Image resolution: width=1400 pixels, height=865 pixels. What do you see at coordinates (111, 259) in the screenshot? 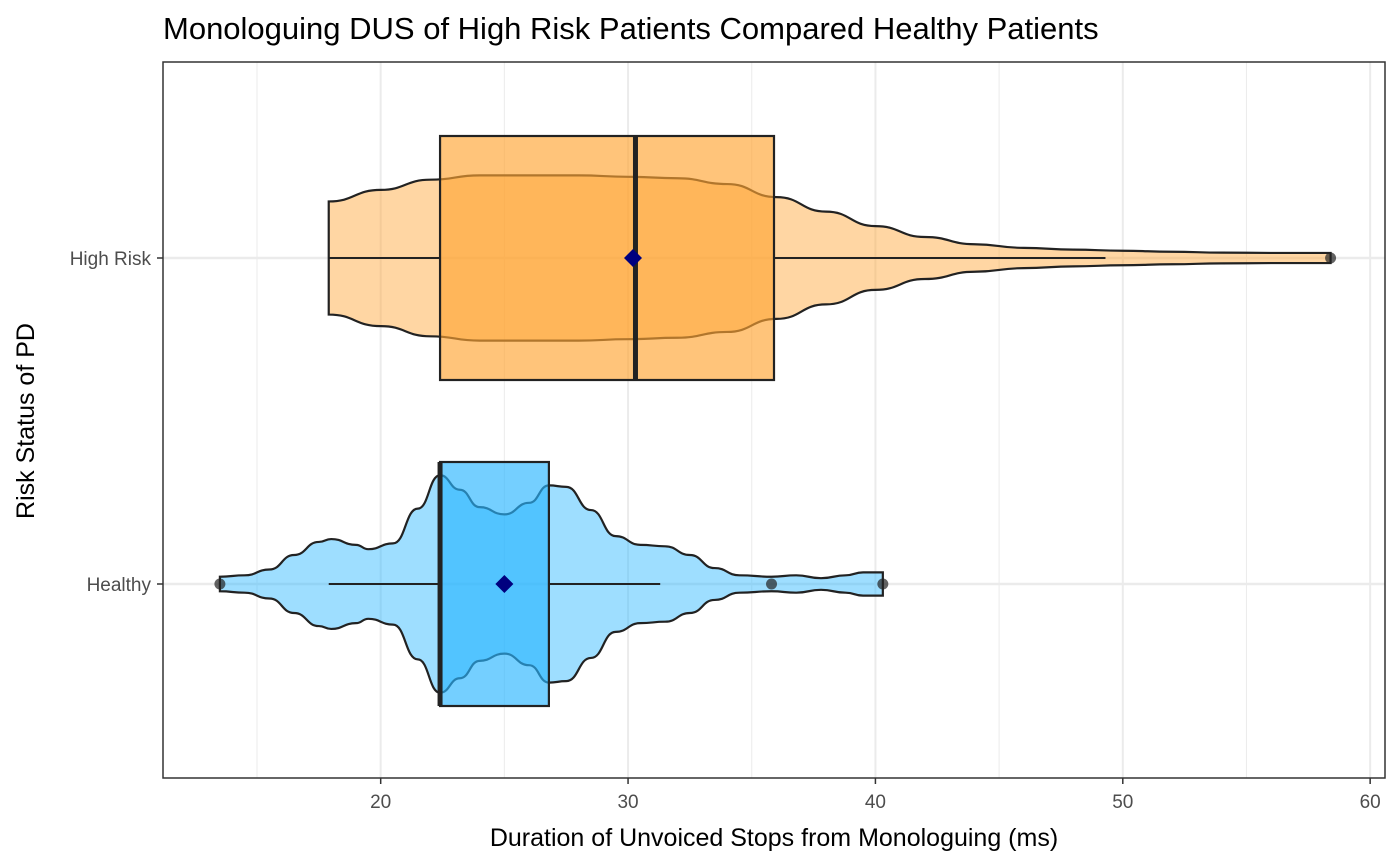
I see `y-tick-label: High Risk` at bounding box center [111, 259].